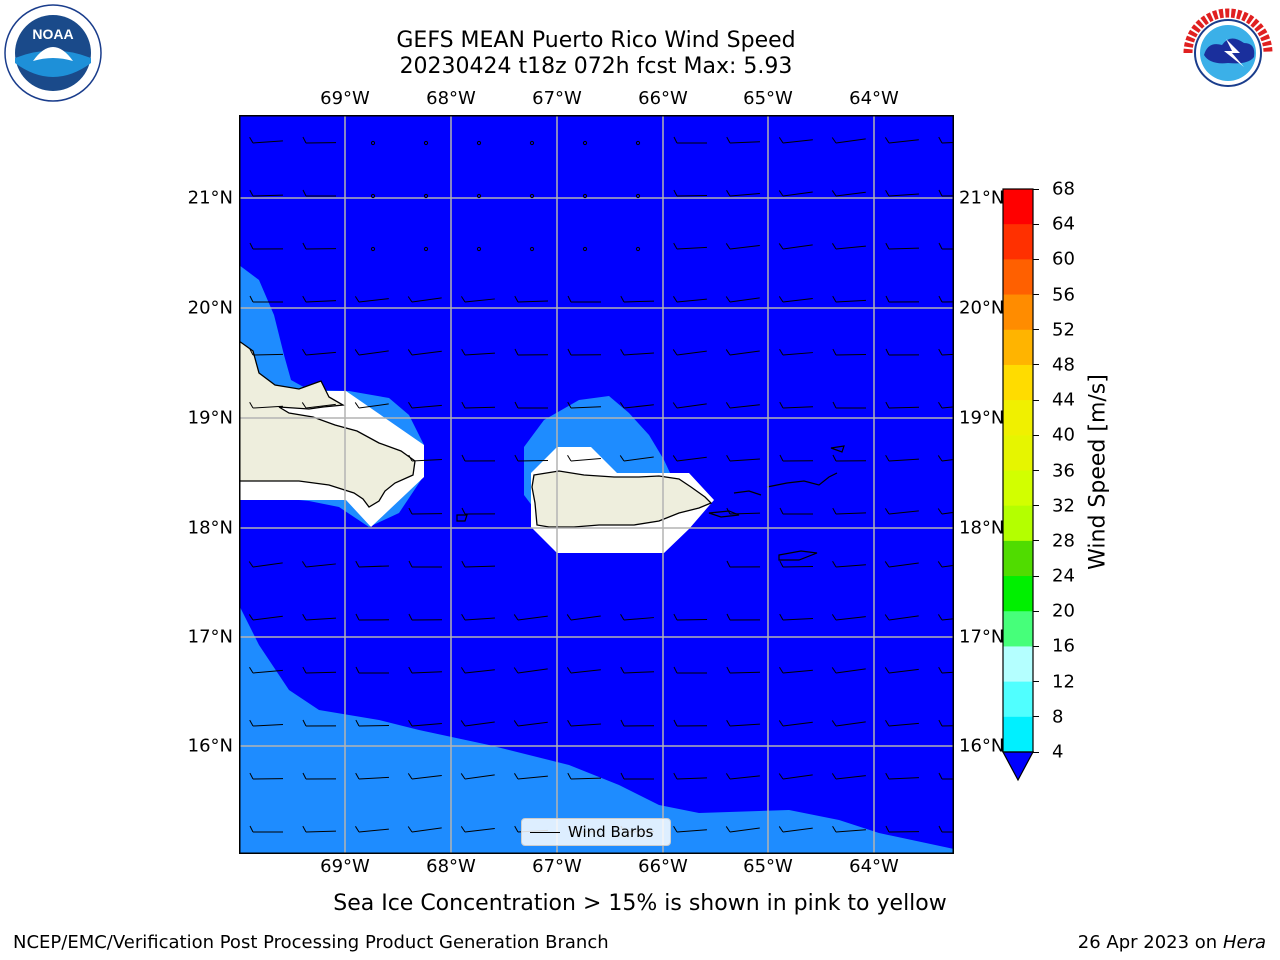 This screenshot has width=1280, height=960. I want to click on colorbar-tick-label: 8, so click(1058, 717).